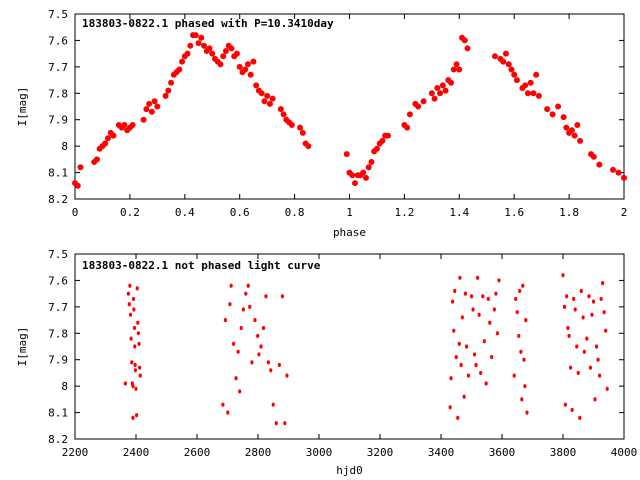  What do you see at coordinates (58, 254) in the screenshot?
I see `y-tick-label: 7.5` at bounding box center [58, 254].